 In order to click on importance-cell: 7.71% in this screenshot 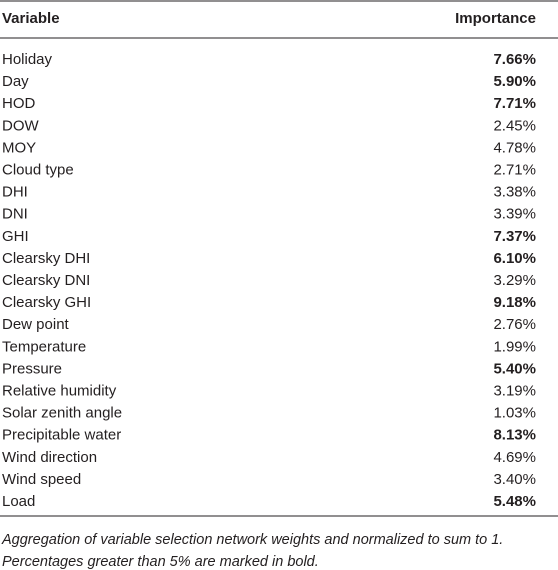, I will do `click(514, 103)`.